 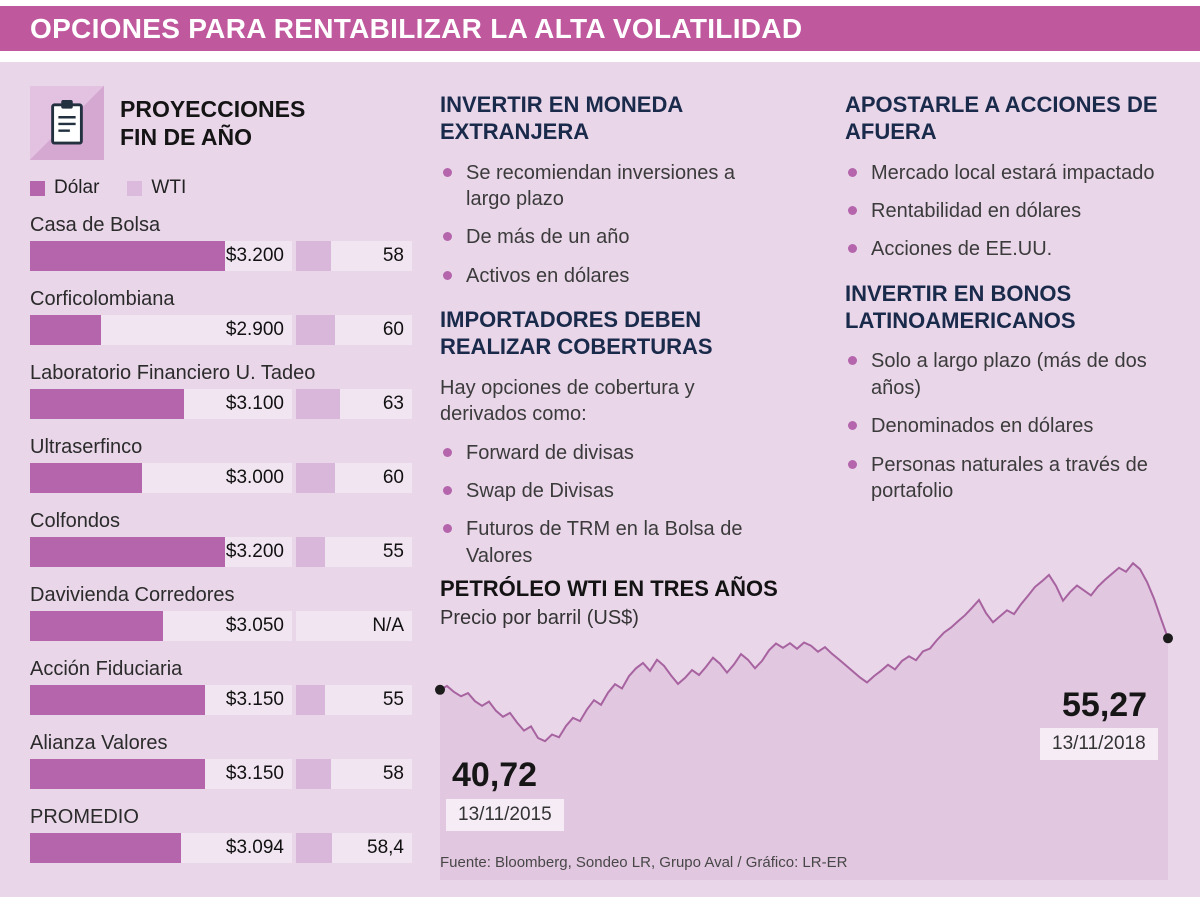 I want to click on projection-row: Laboratorio Financiero U. Tadeo $3.100 63, so click(x=221, y=389).